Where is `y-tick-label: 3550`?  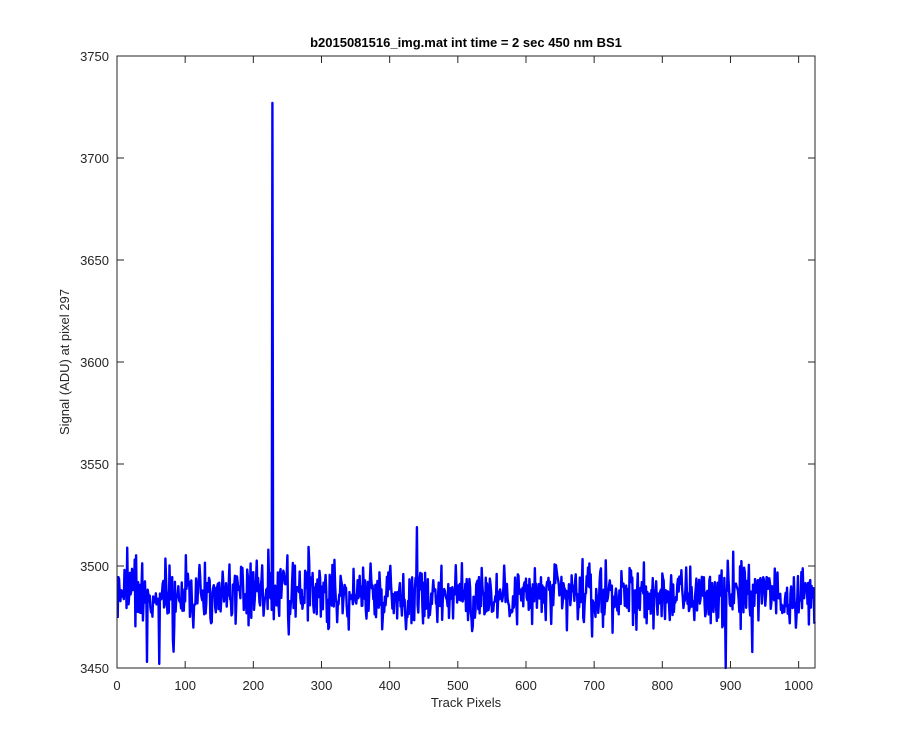
y-tick-label: 3550 is located at coordinates (94, 464).